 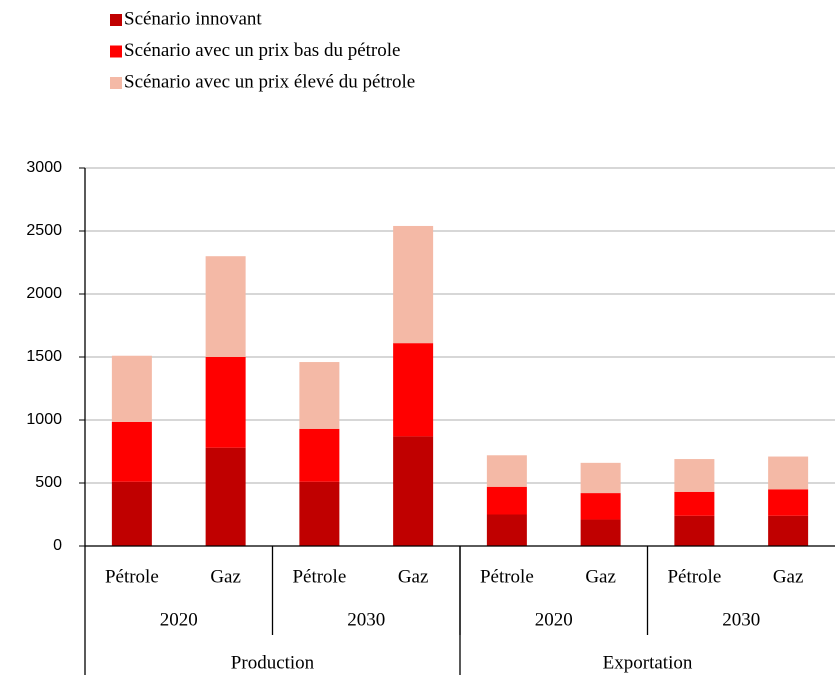 I want to click on section-label: Production, so click(x=273, y=662).